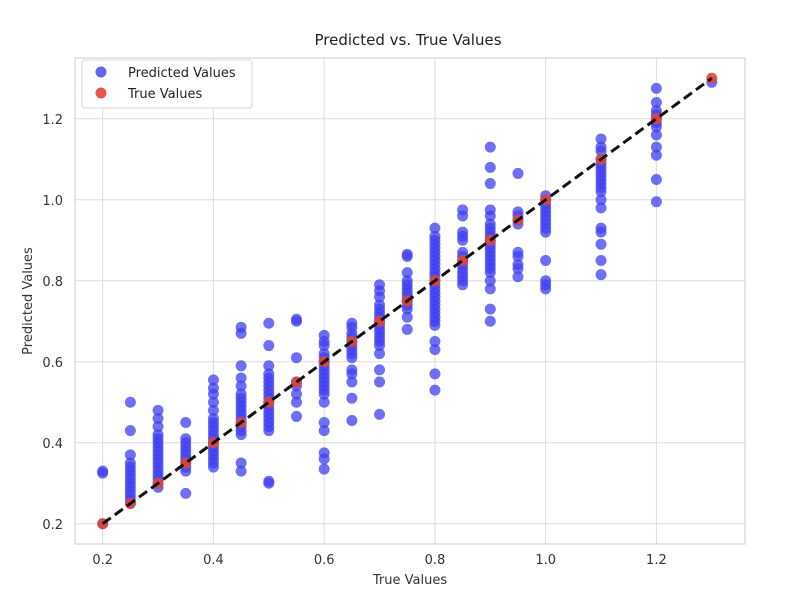 The width and height of the screenshot is (808, 602). Describe the element at coordinates (213, 560) in the screenshot. I see `x-tick-label: 0.4` at that location.